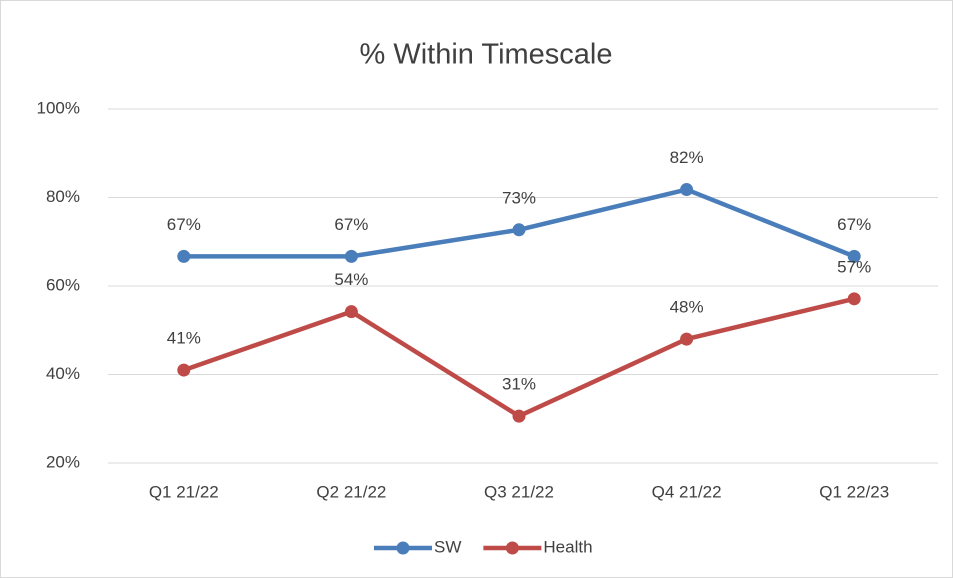  Describe the element at coordinates (519, 491) in the screenshot. I see `x-tick-label: Q3 21/22` at that location.